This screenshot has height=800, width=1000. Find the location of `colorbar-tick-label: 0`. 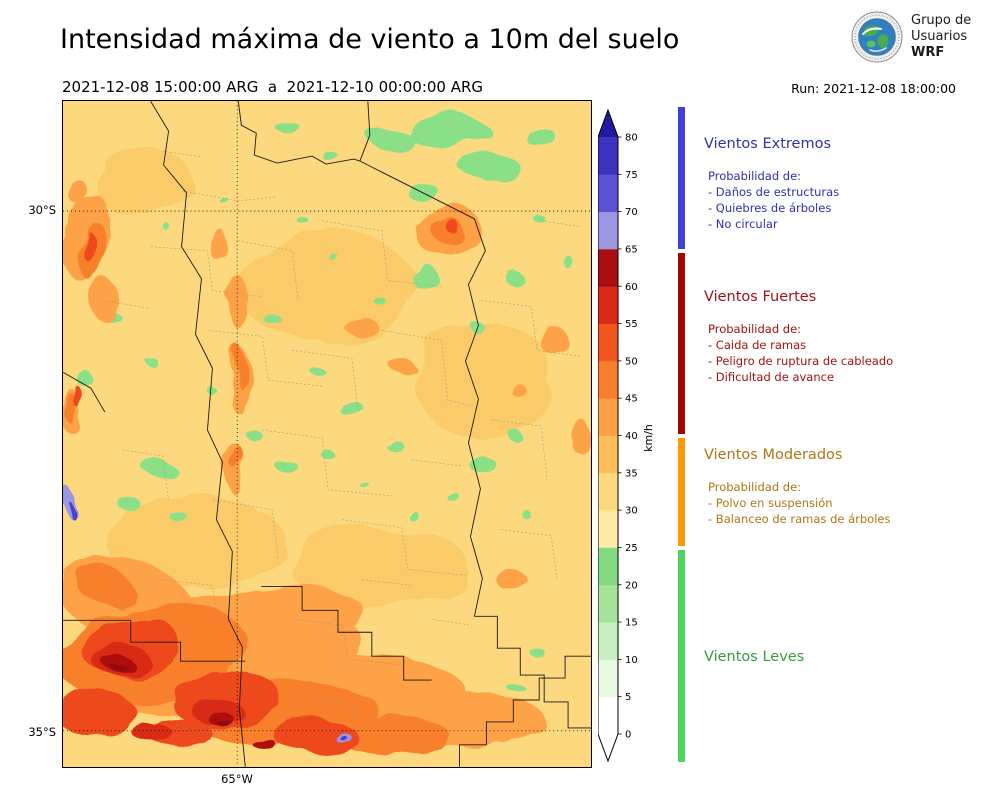

colorbar-tick-label: 0 is located at coordinates (628, 735).